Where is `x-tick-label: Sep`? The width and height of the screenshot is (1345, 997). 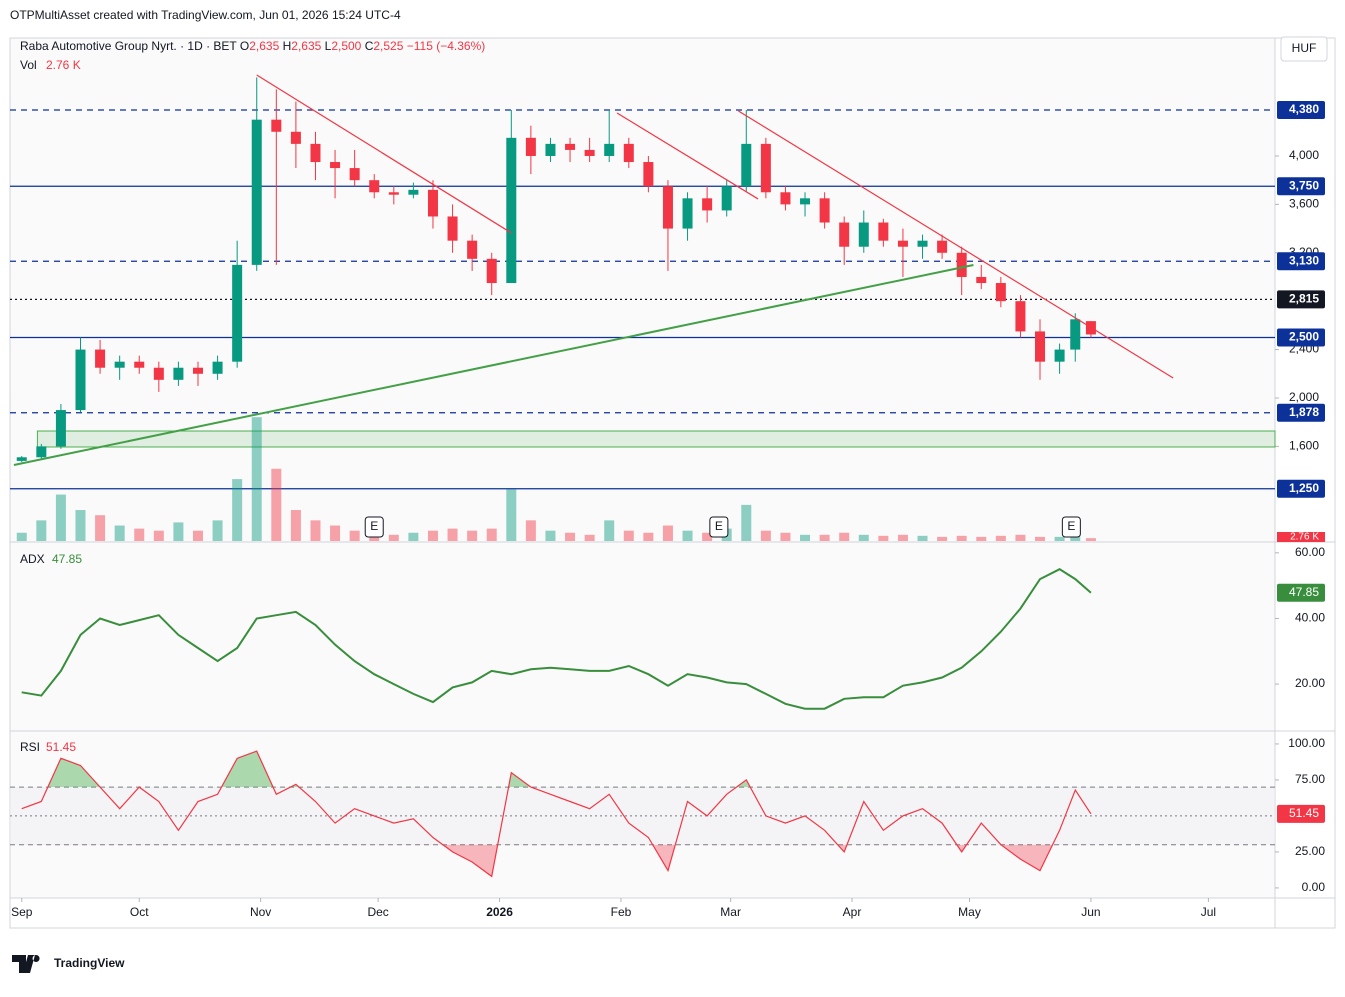
x-tick-label: Sep is located at coordinates (22, 912).